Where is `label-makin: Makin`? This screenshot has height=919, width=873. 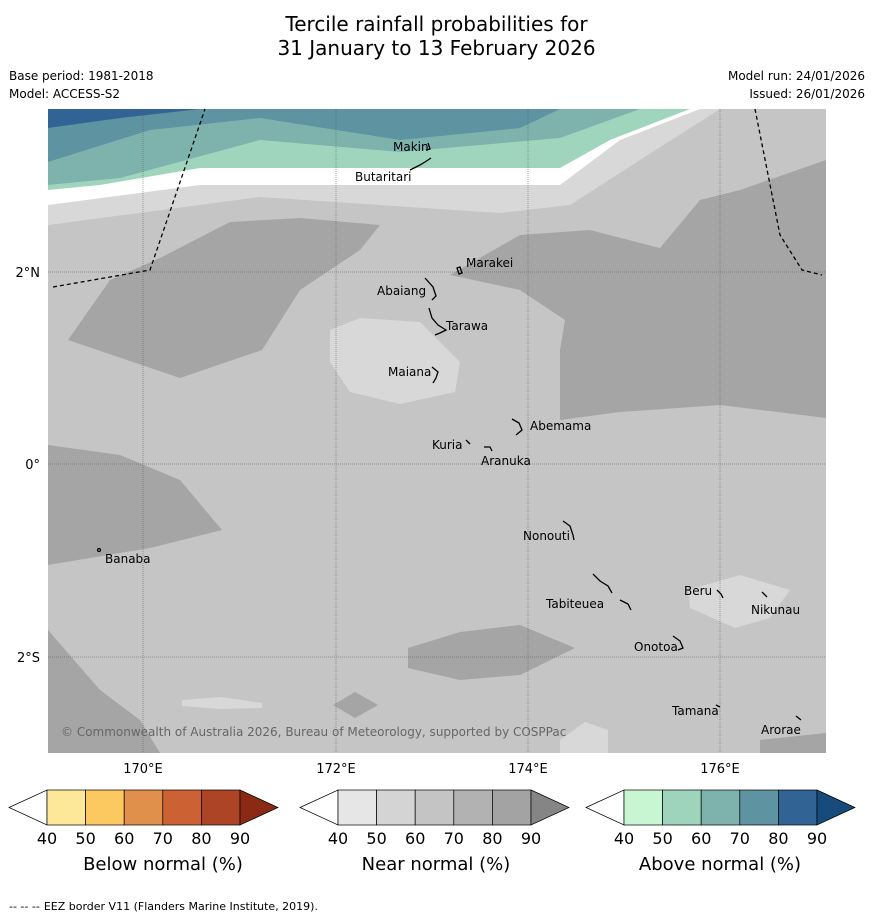
label-makin: Makin is located at coordinates (411, 147).